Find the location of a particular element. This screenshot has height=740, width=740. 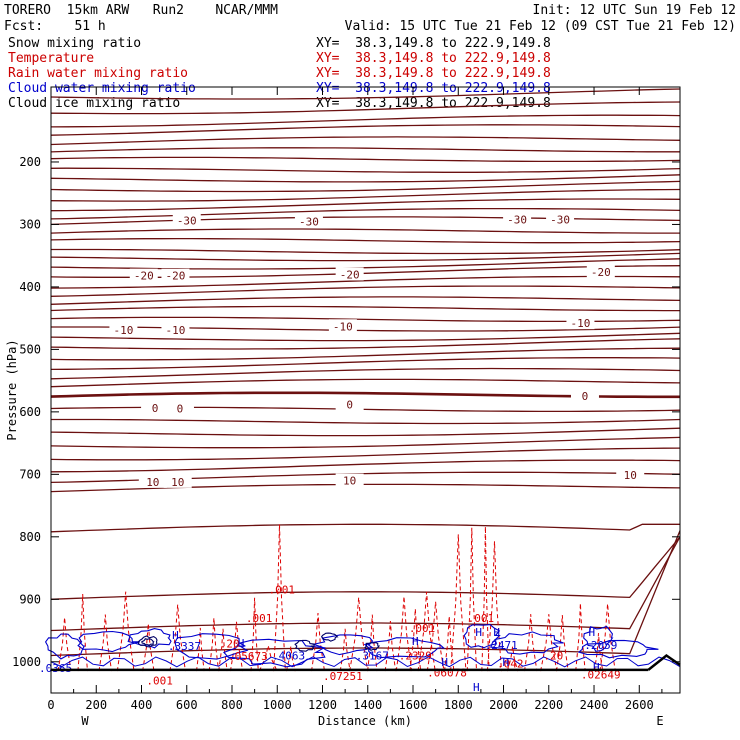

y-tick-label: 400 is located at coordinates (30, 287).